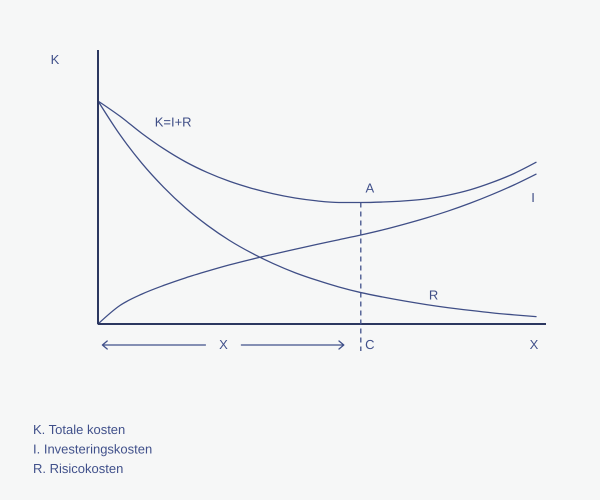 This screenshot has height=500, width=600. Describe the element at coordinates (369, 188) in the screenshot. I see `annotation: A` at that location.